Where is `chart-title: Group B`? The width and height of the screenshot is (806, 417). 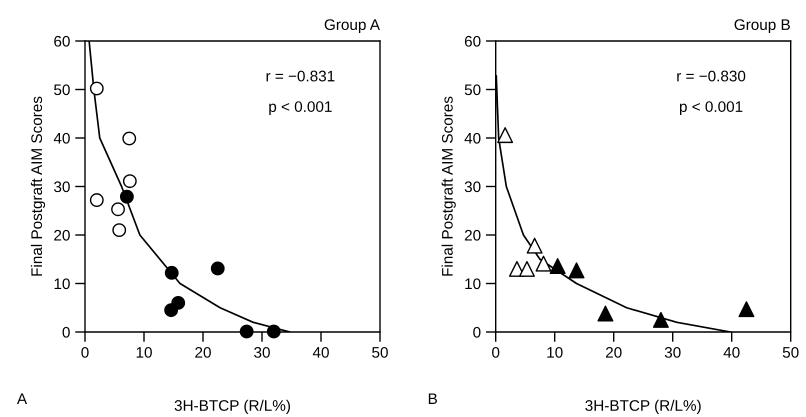
chart-title: Group B is located at coordinates (762, 26).